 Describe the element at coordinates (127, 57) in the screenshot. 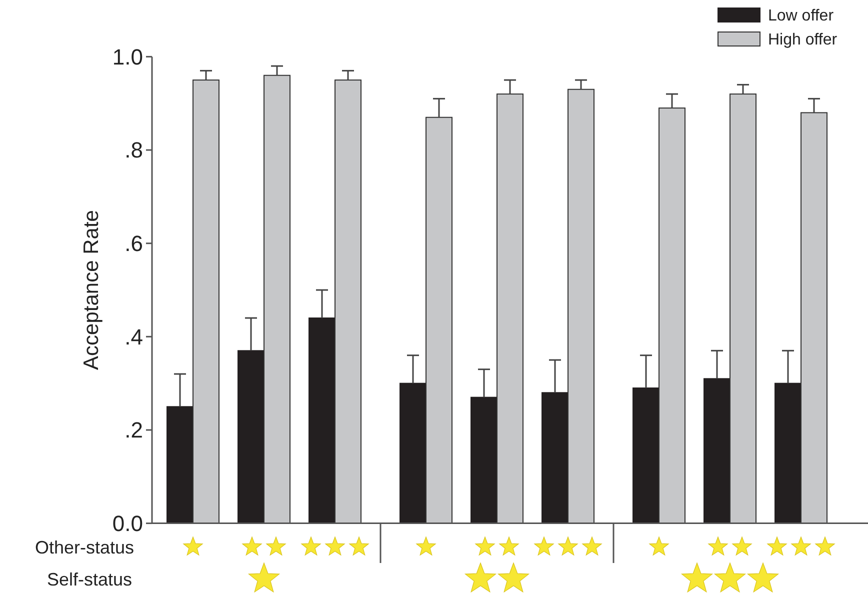

I see `y-tick-label: 1.0` at that location.